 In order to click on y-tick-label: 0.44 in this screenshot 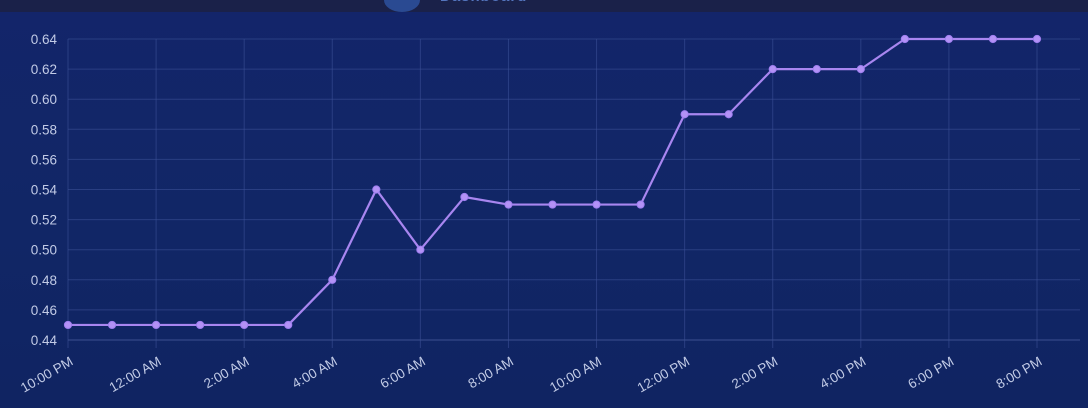, I will do `click(44, 340)`.